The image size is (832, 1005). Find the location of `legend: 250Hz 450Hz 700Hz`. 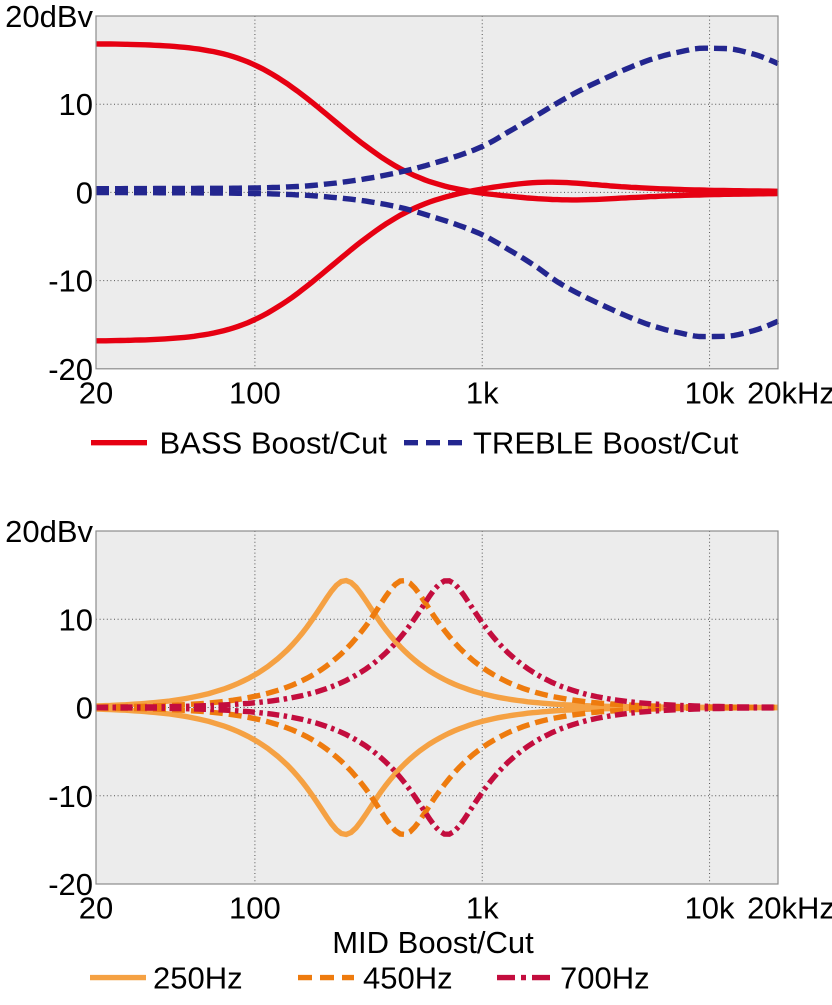

legend: 250Hz 450Hz 700Hz is located at coordinates (370, 978).